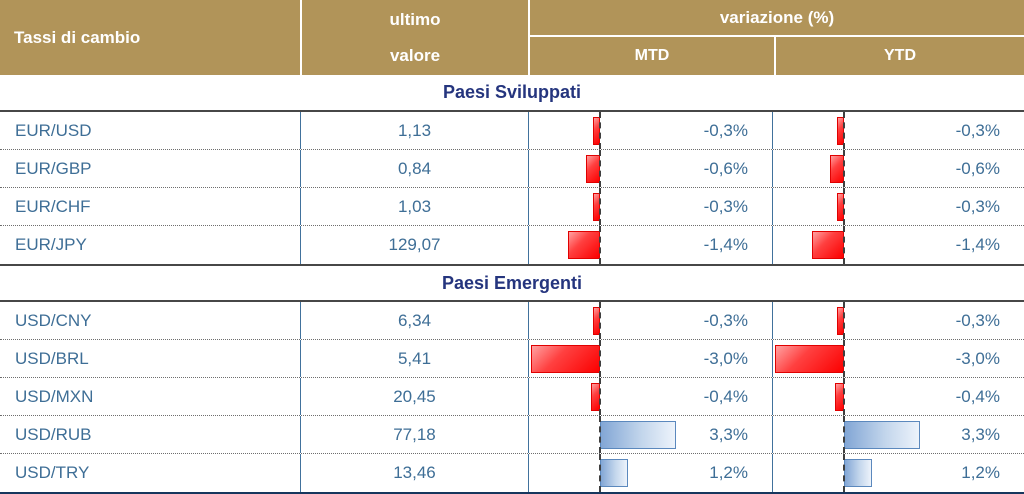  Describe the element at coordinates (899, 56) in the screenshot. I see `header-ytd-cell: YTD` at that location.